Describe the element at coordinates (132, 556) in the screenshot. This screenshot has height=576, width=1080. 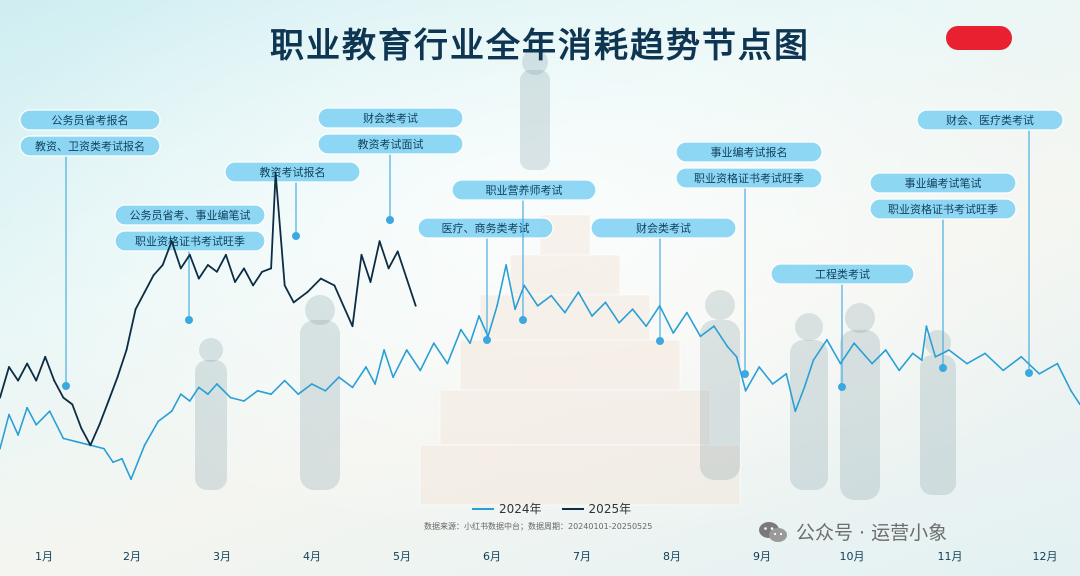
I see `x-tick-label-2: 2月` at that location.